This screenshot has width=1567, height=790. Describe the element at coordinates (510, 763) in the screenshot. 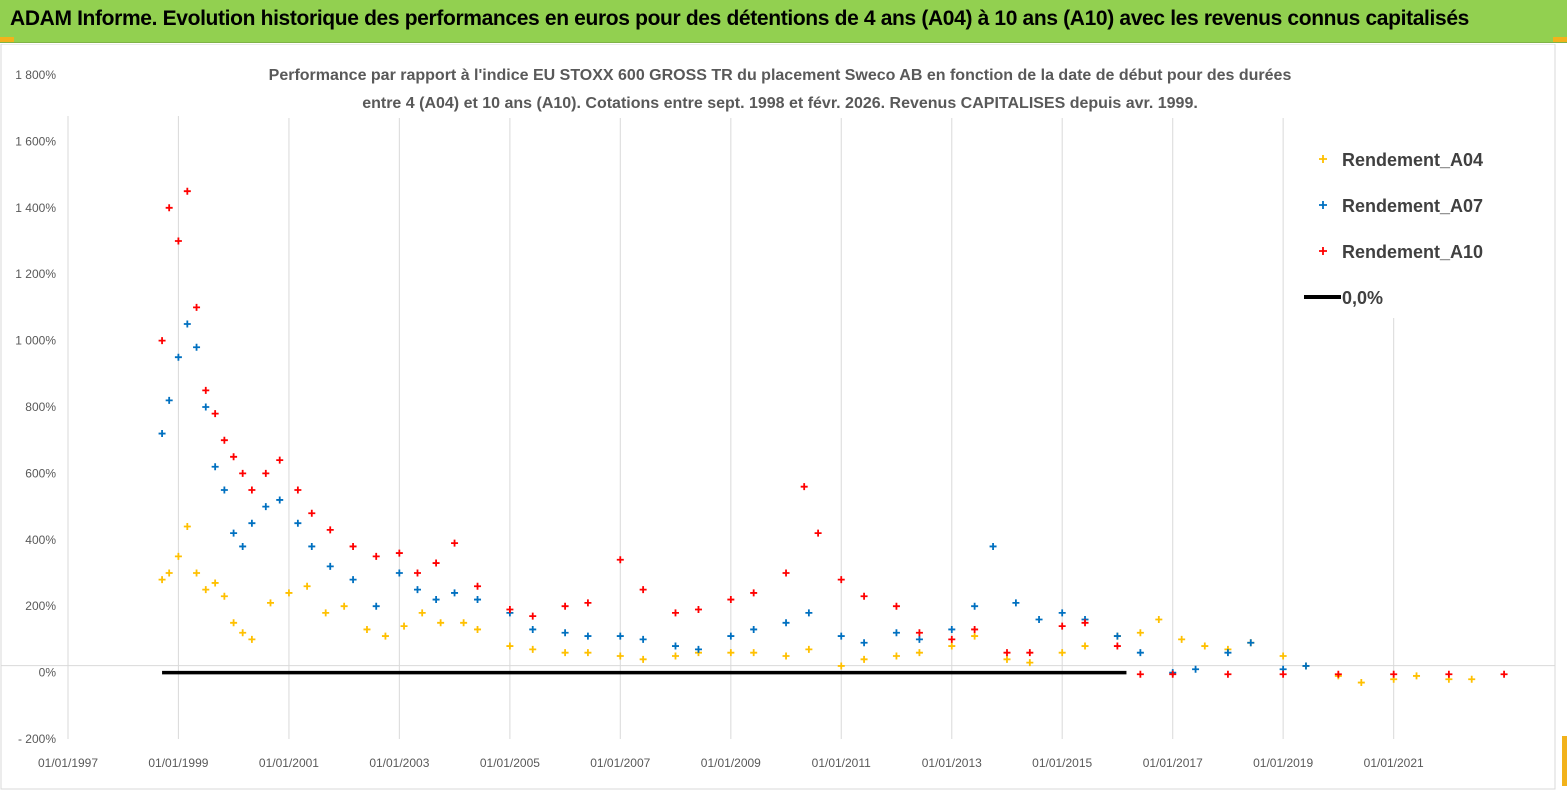

I see `x-tick-label: 01/01/2005` at that location.